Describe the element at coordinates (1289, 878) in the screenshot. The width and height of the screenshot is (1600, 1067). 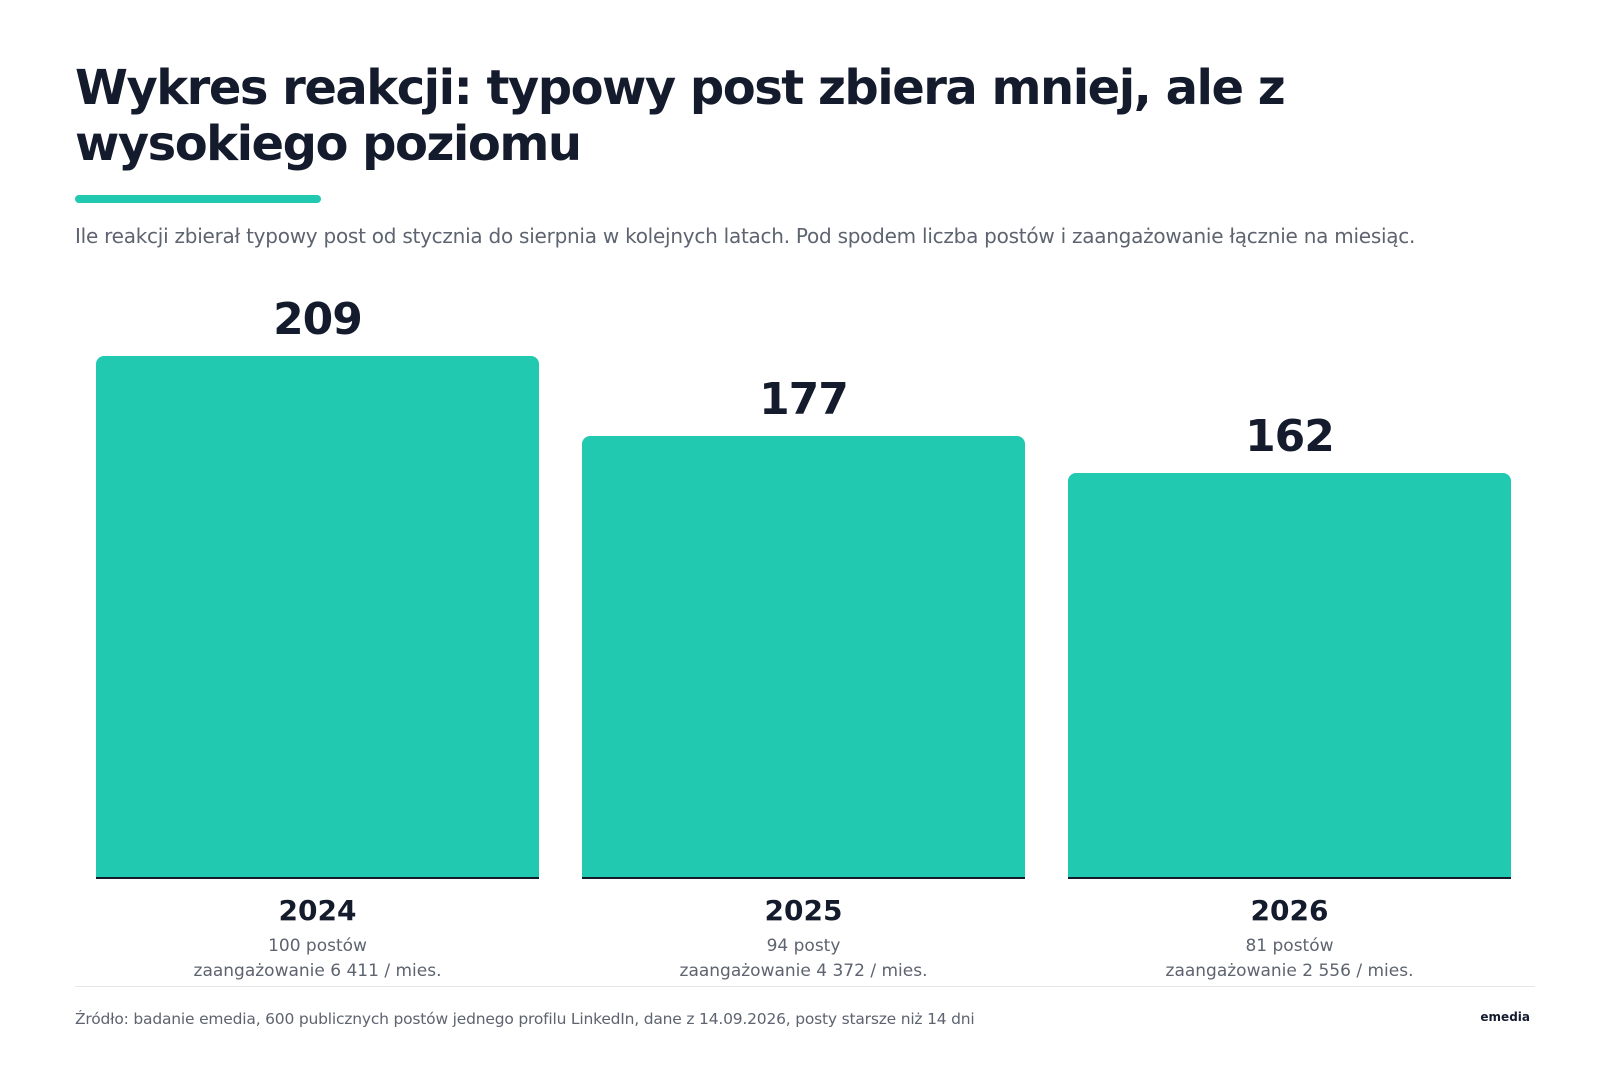
I see `bar-baseline-2026` at that location.